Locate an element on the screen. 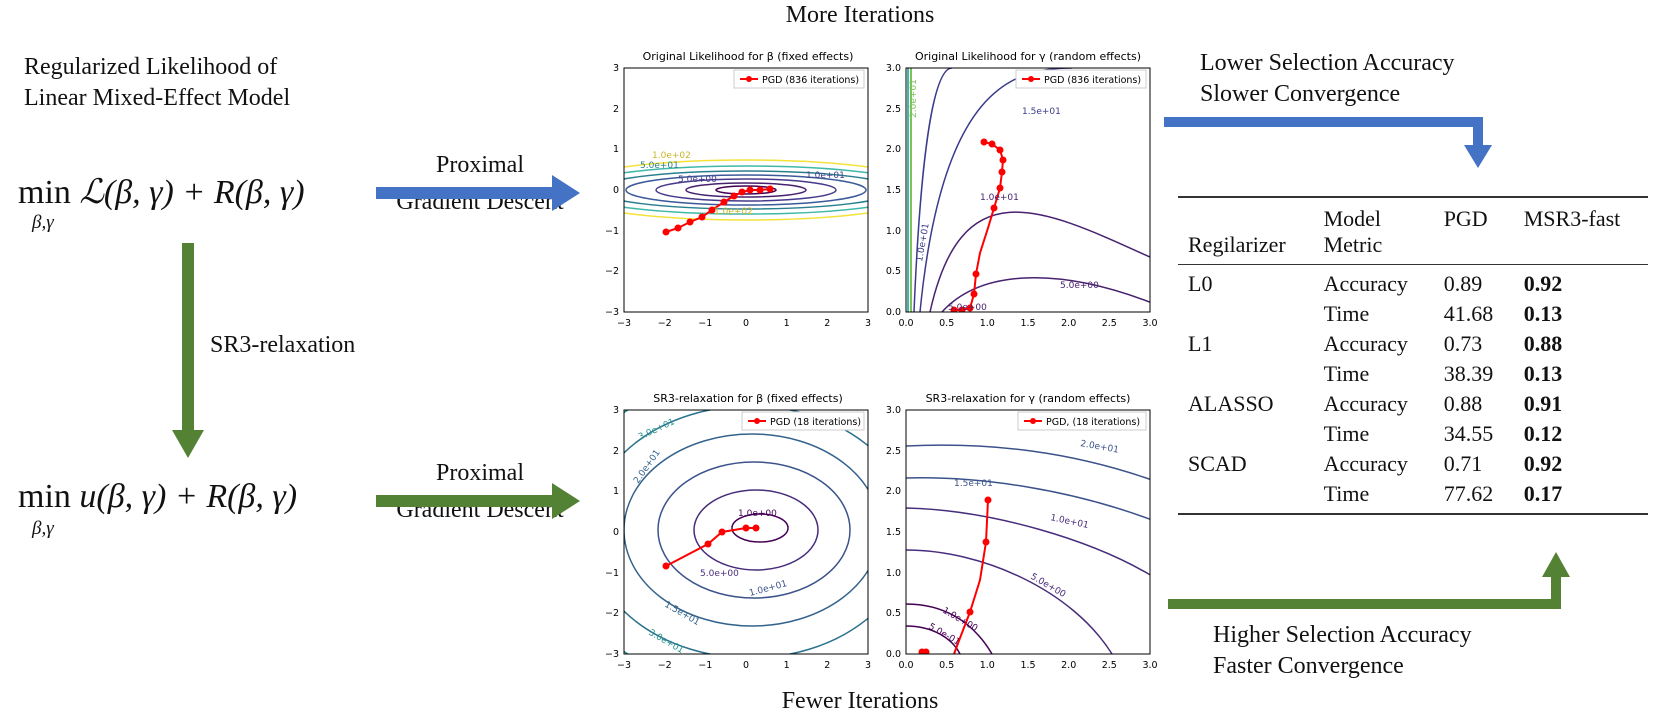 The image size is (1663, 724). legend: PGD (836 iterations) is located at coordinates (1081, 79).